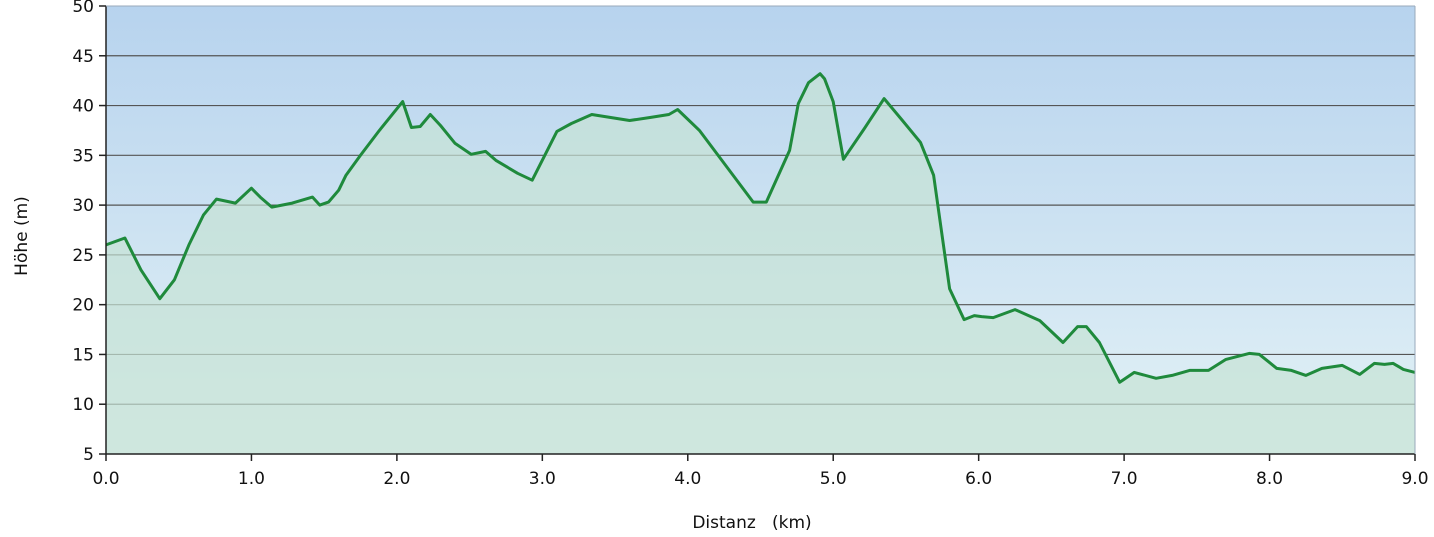  I want to click on x-tick-label: 3.0, so click(542, 479).